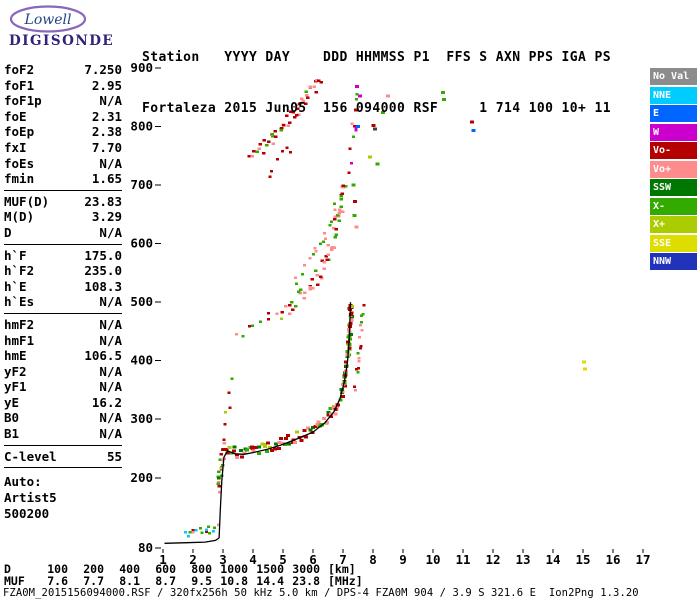 This screenshot has width=700, height=600. Describe the element at coordinates (19, 271) in the screenshot. I see `param-label: h`F2` at that location.